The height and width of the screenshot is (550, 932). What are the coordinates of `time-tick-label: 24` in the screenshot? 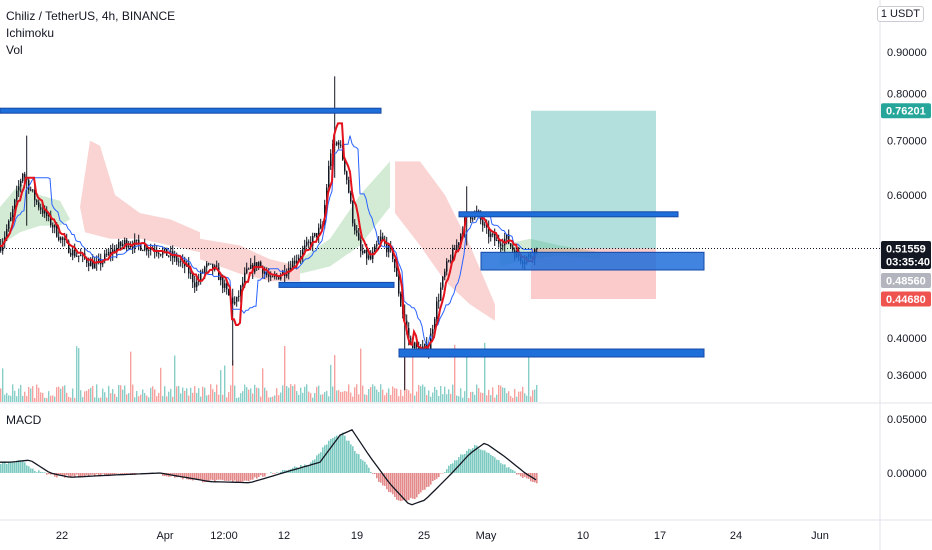 It's located at (736, 536).